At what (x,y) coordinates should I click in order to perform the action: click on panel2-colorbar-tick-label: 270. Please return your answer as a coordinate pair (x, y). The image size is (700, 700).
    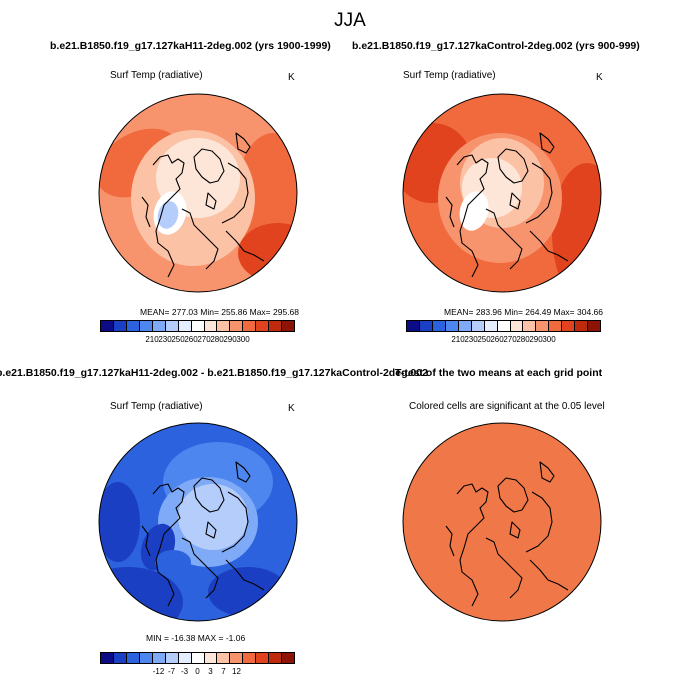
    Looking at the image, I should click on (510, 339).